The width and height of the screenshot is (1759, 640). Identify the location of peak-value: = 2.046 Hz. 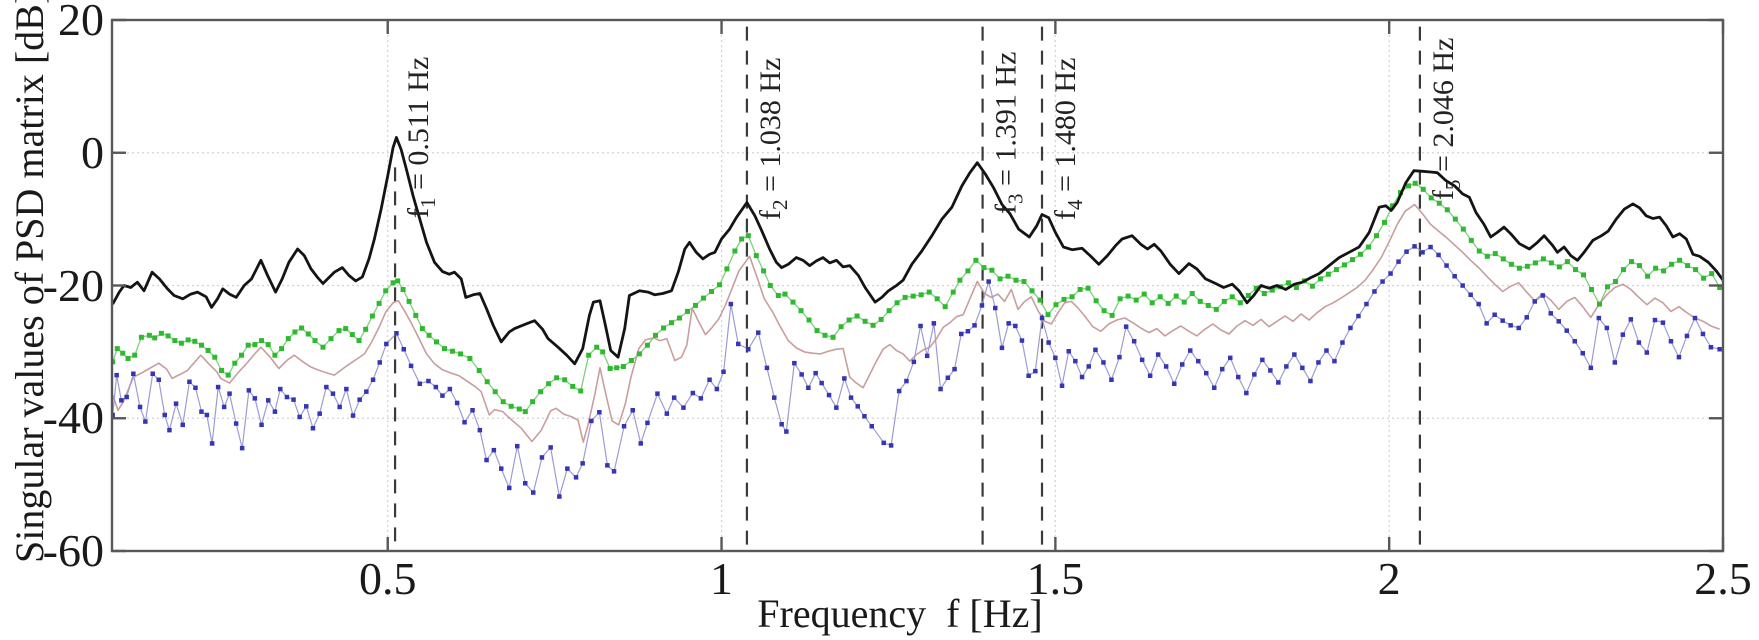
(1443, 108).